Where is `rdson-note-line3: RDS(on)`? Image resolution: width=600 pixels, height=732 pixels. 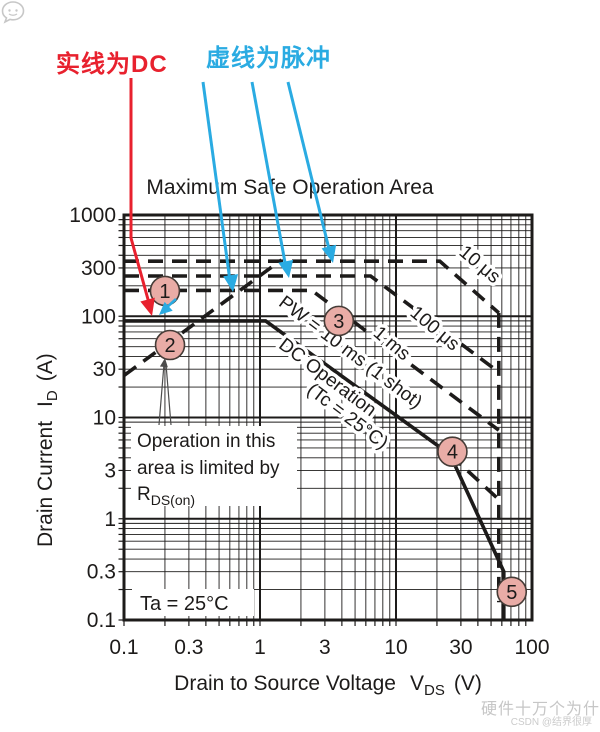 rdson-note-line3: RDS(on) is located at coordinates (166, 496).